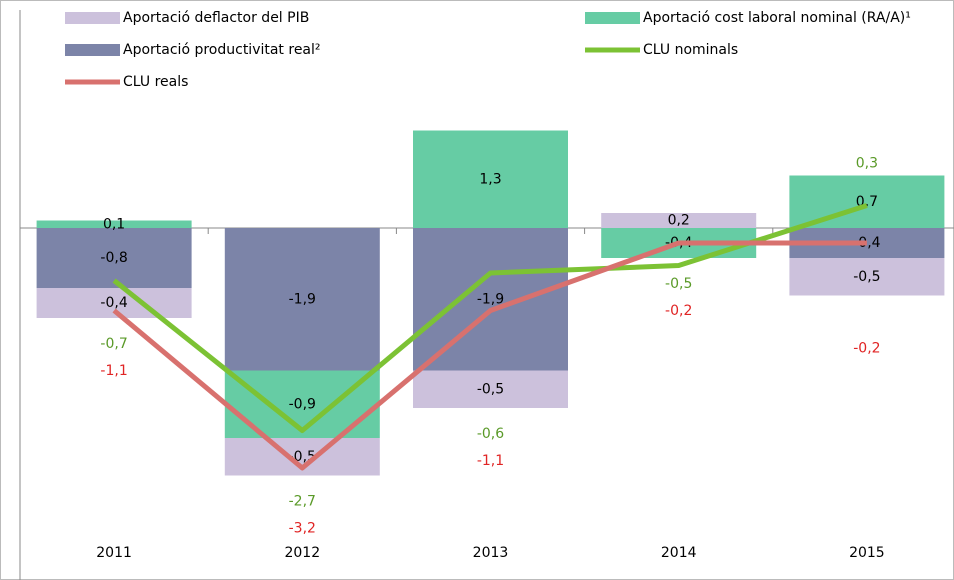 The height and width of the screenshot is (580, 954). What do you see at coordinates (491, 553) in the screenshot?
I see `x-tick-label: 2013` at bounding box center [491, 553].